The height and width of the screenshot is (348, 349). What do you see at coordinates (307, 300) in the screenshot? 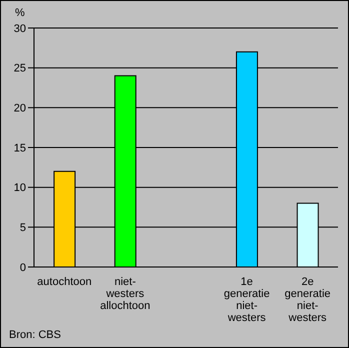
I see `x-tick-label: 2e generatie niet-westers` at bounding box center [307, 300].